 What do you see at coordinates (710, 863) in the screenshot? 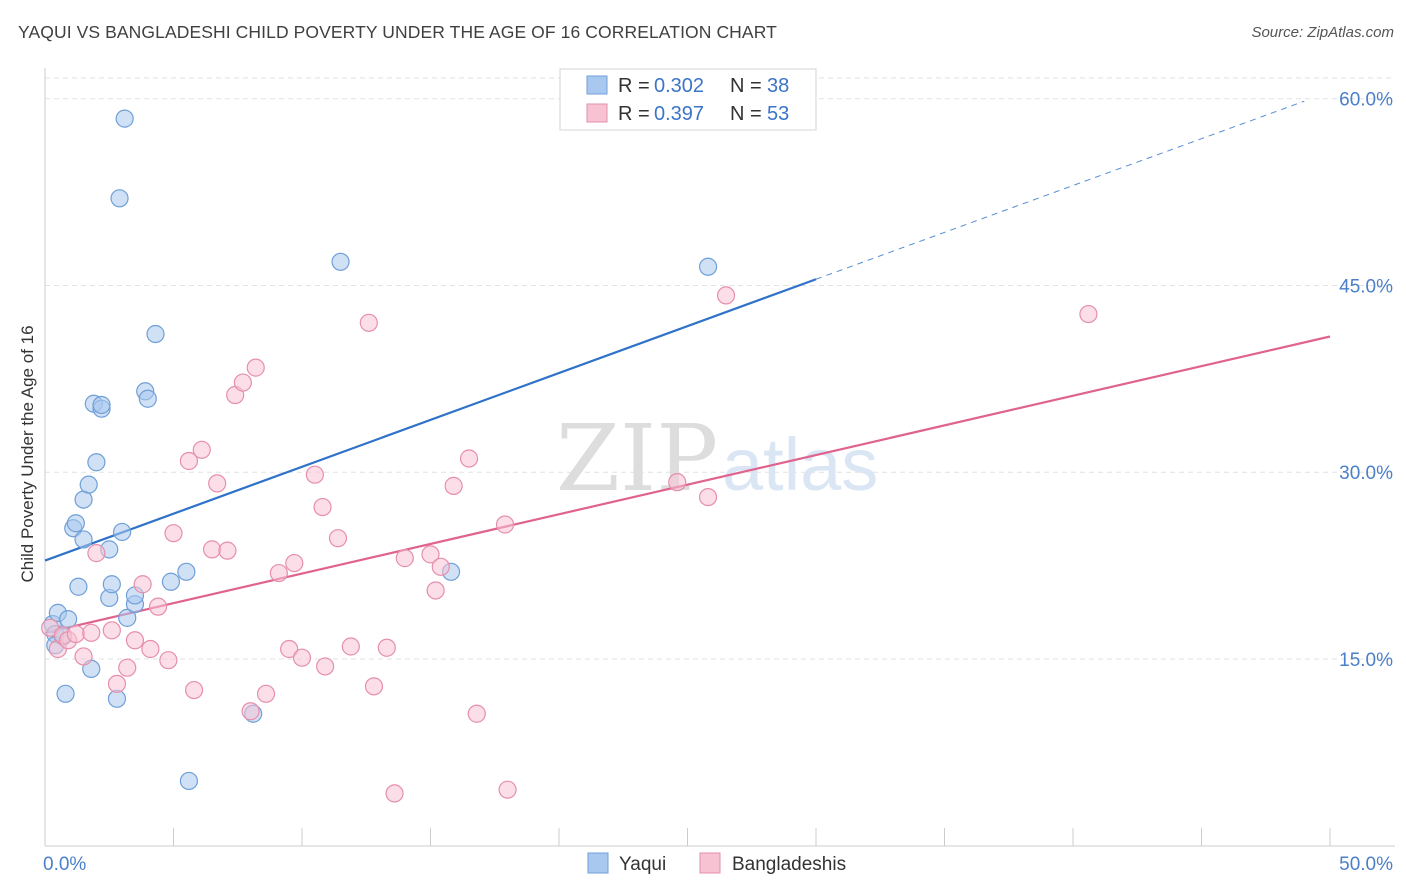
I see `bottom-legend-swatch-bangladeshis` at bounding box center [710, 863].